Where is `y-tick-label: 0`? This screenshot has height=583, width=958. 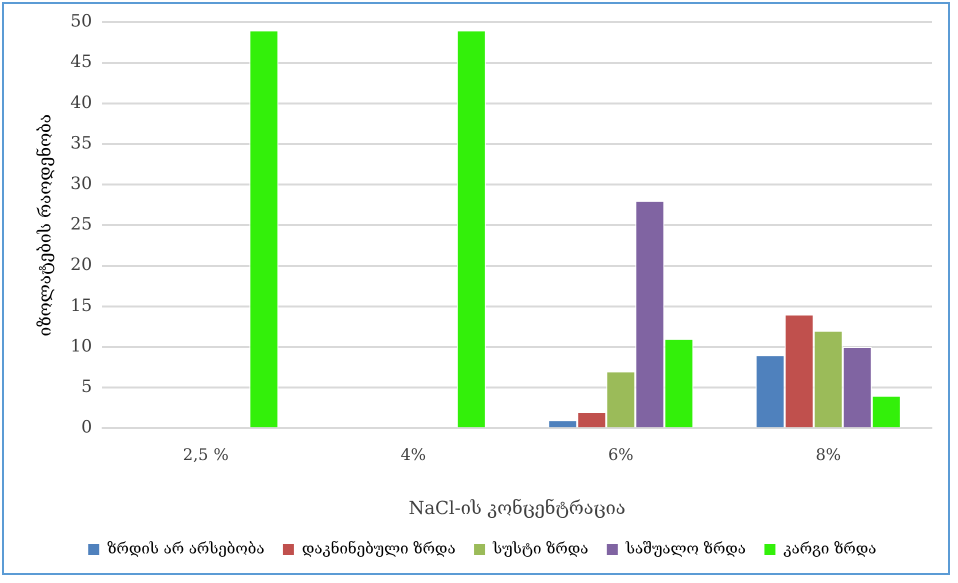 y-tick-label: 0 is located at coordinates (86, 428).